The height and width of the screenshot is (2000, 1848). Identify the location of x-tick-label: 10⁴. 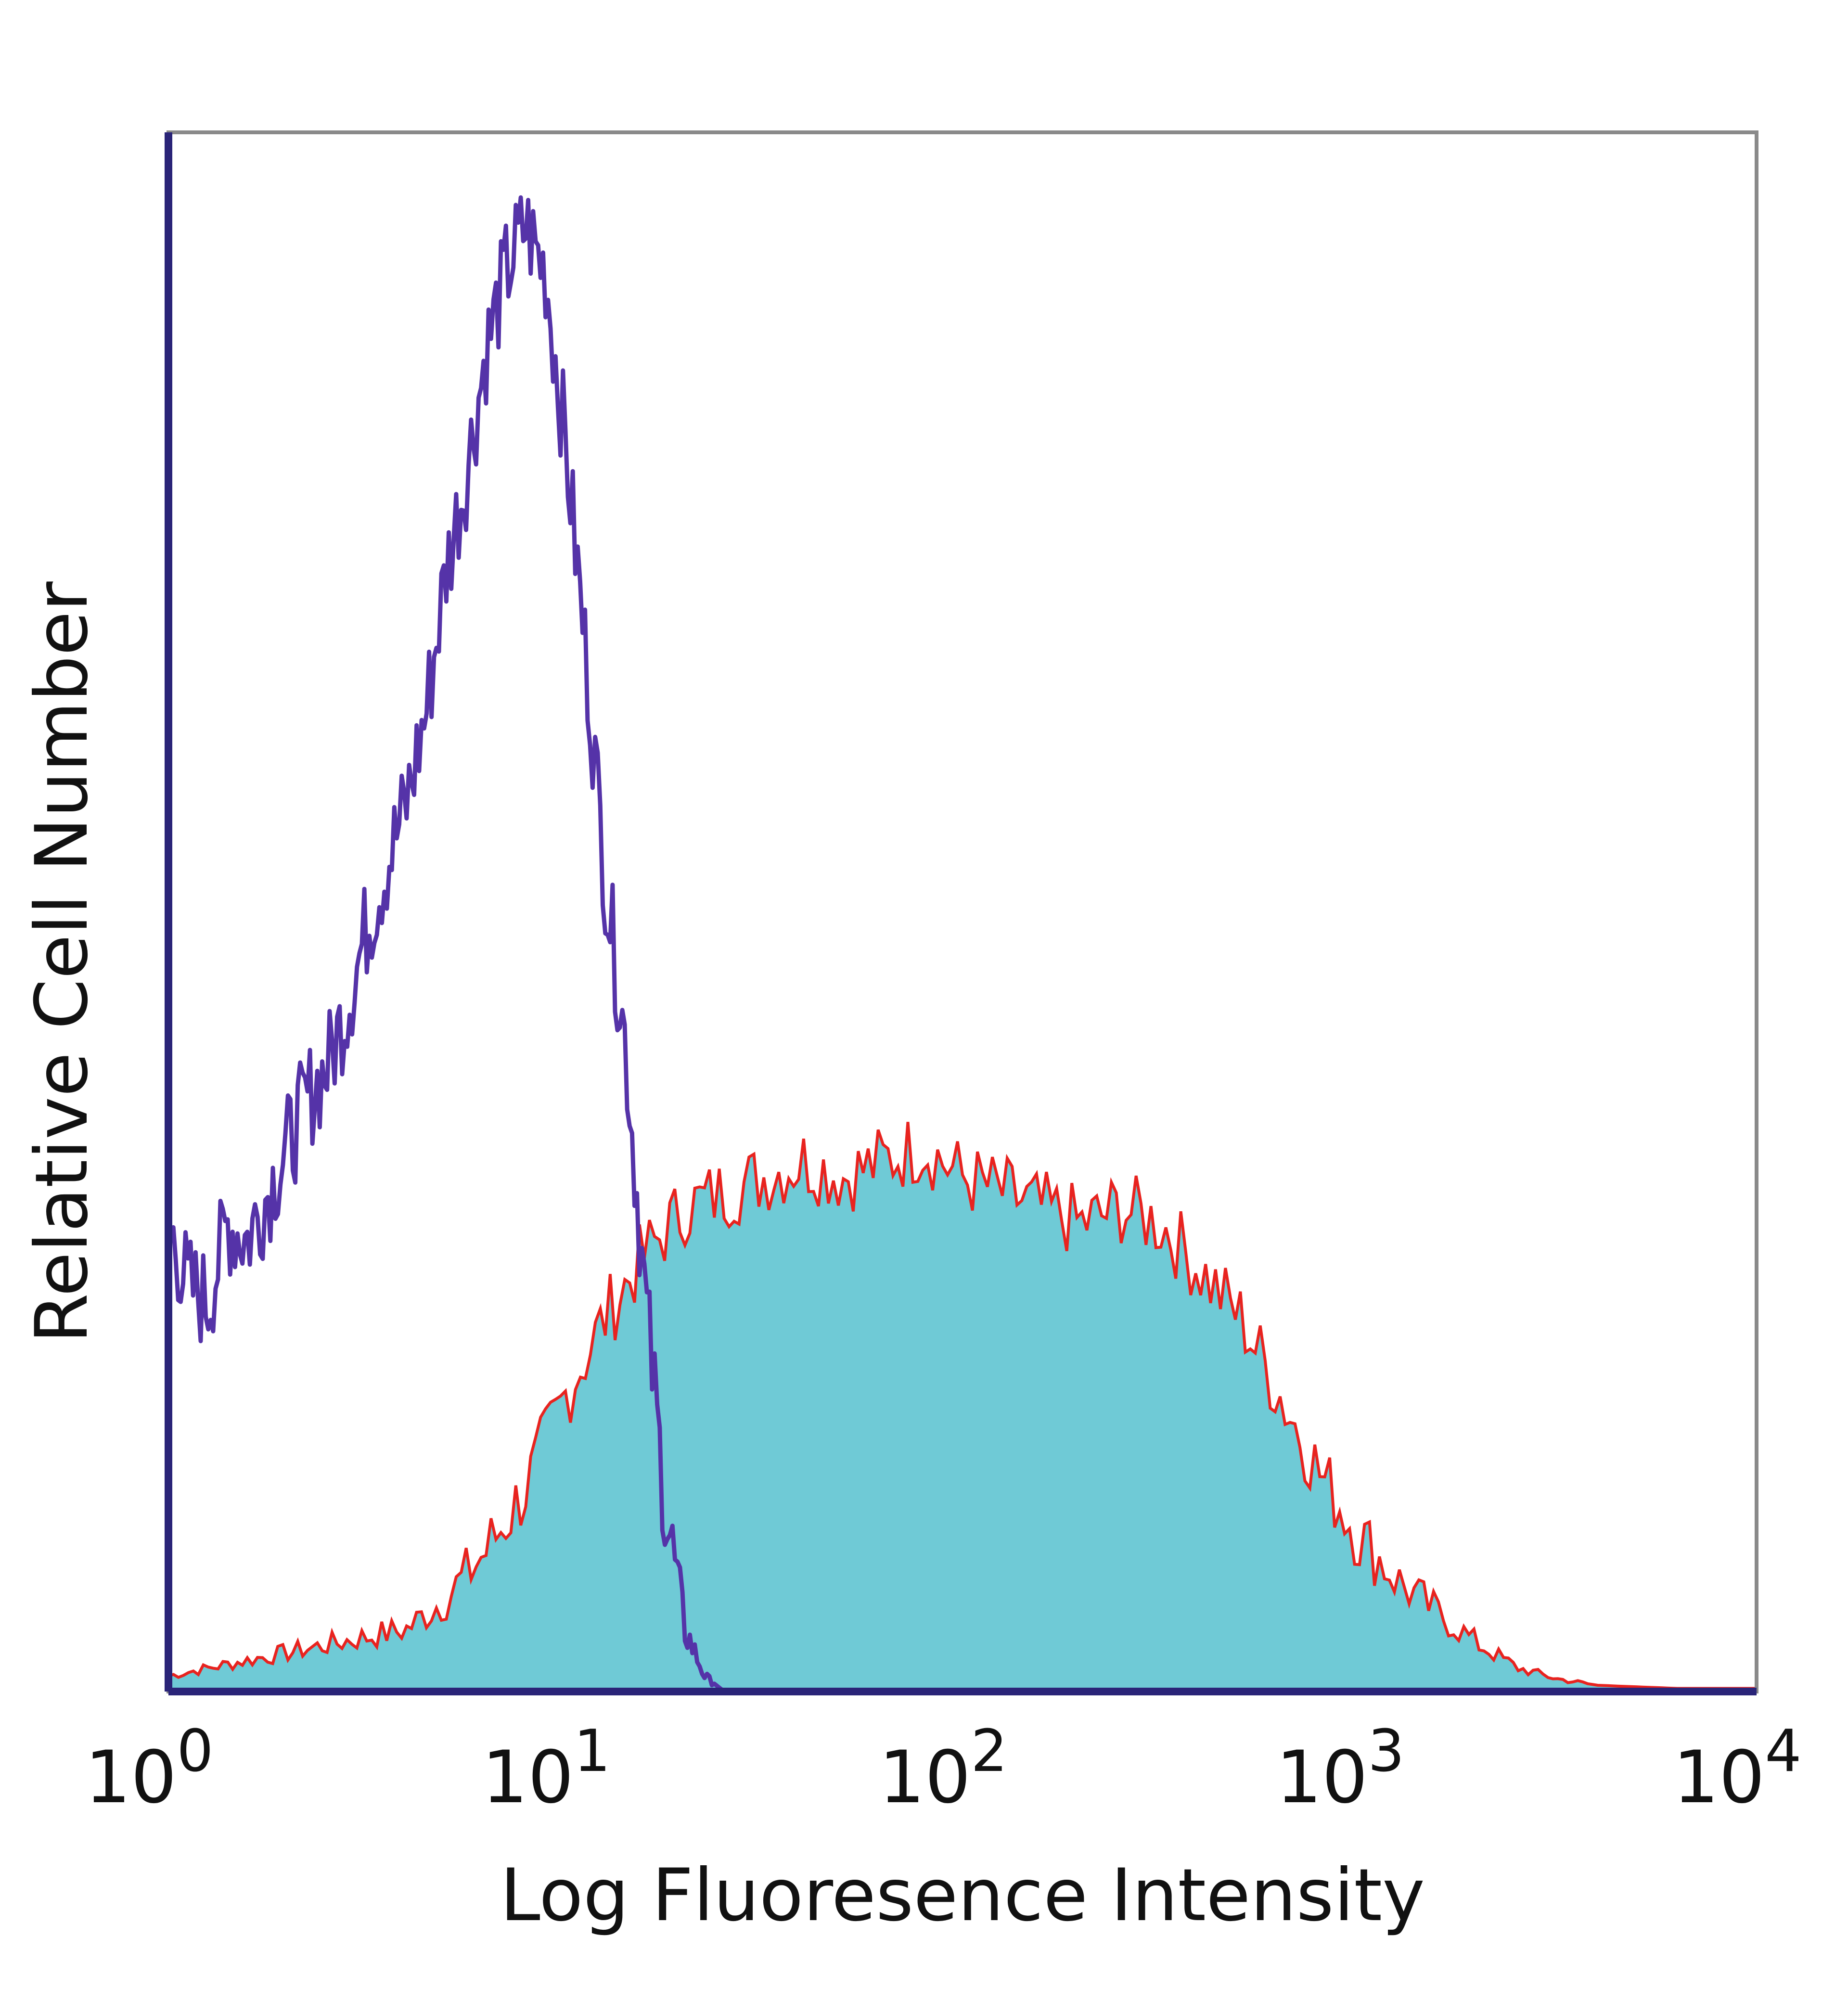
(1737, 1769).